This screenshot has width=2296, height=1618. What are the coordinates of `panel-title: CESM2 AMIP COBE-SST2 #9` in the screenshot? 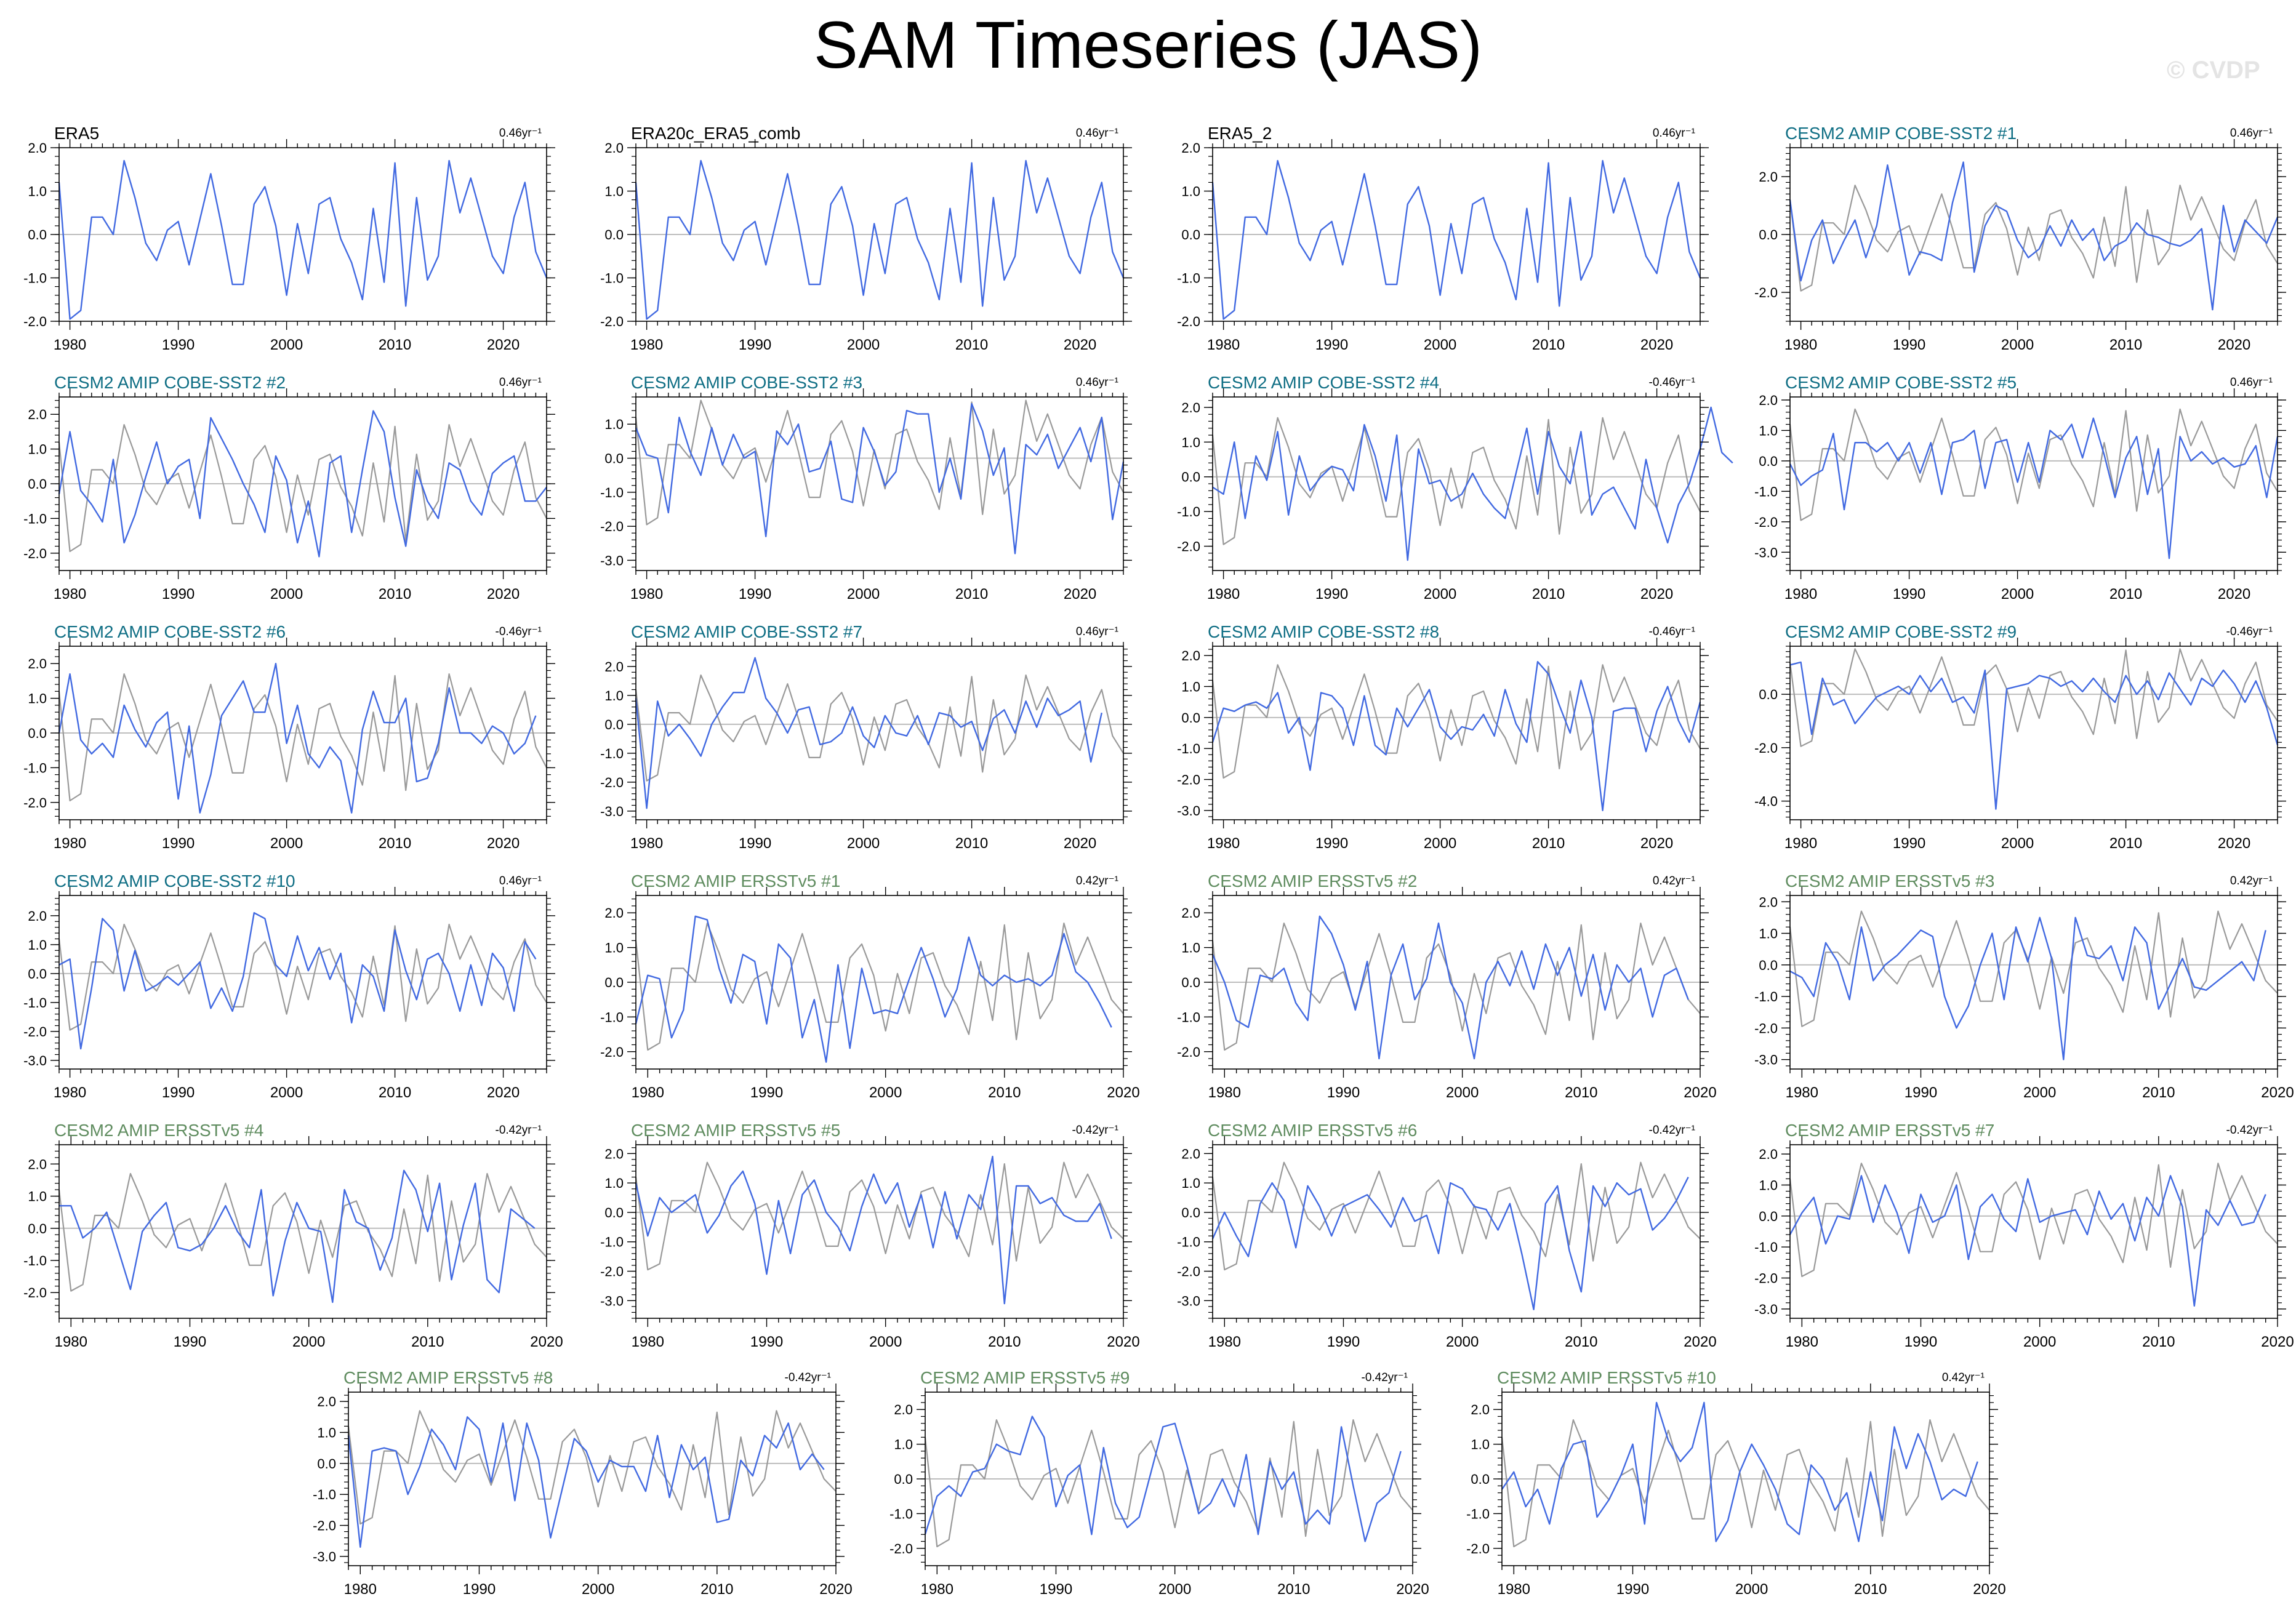 It's located at (1901, 631).